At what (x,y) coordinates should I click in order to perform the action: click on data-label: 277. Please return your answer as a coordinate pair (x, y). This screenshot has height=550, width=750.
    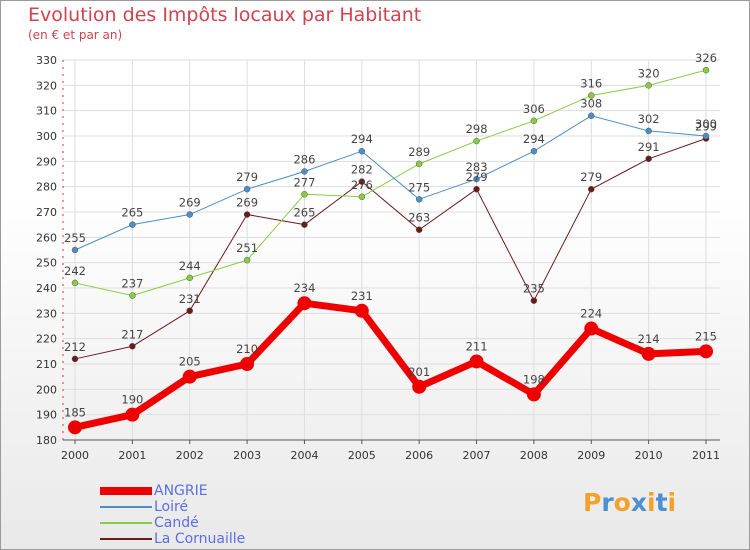
    Looking at the image, I should click on (304, 182).